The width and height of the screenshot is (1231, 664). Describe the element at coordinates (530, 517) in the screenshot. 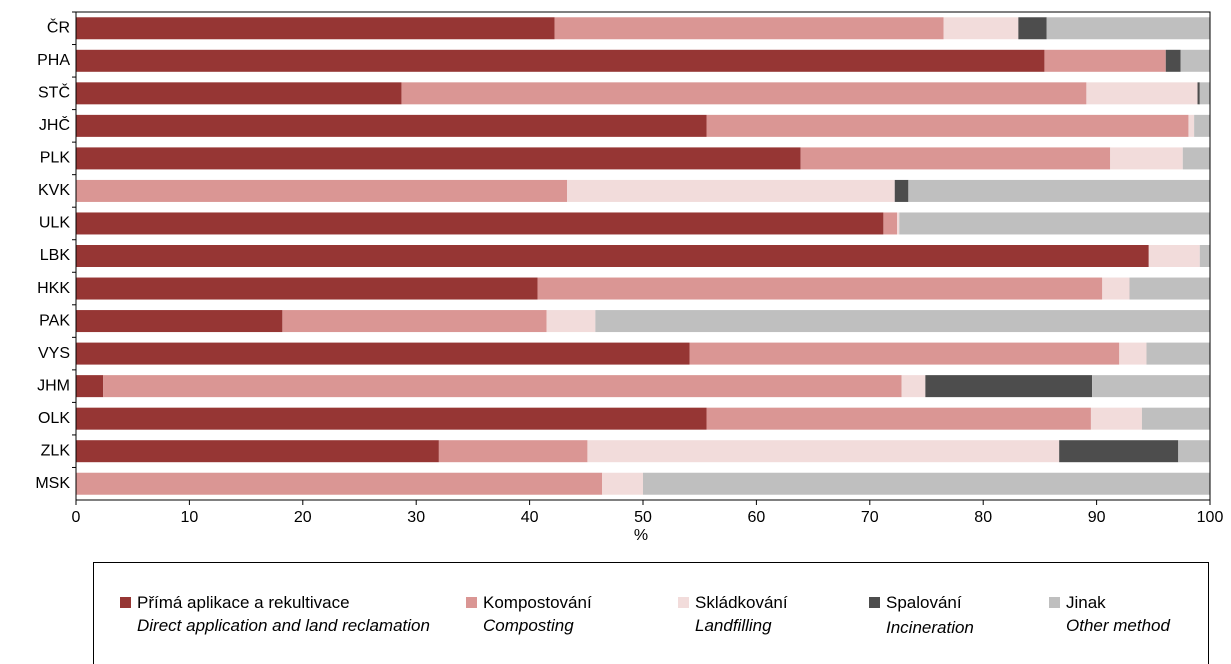

I see `x-tick-label: 40` at that location.